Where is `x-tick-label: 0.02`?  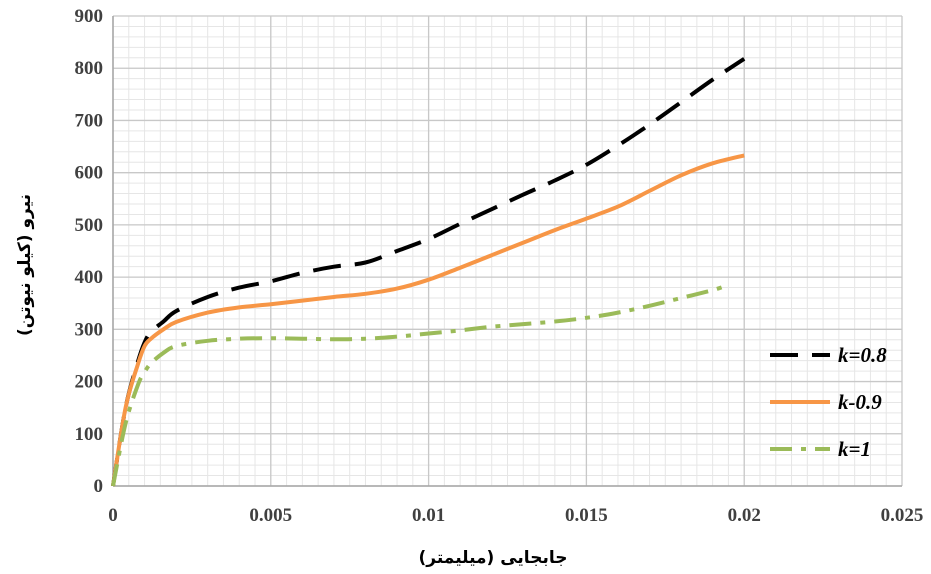 x-tick-label: 0.02 is located at coordinates (744, 515).